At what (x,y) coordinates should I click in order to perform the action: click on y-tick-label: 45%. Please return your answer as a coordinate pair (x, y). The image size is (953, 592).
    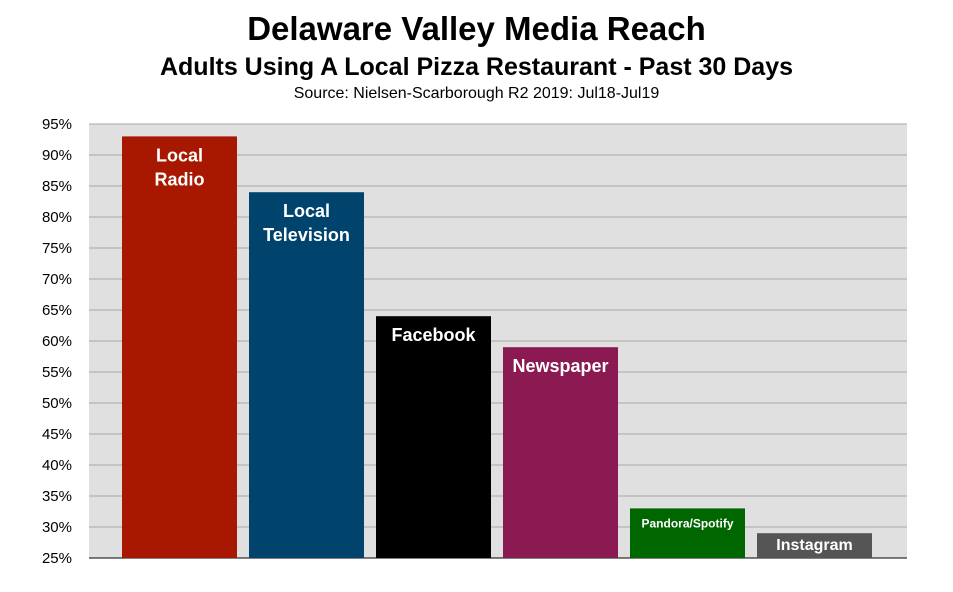
    Looking at the image, I should click on (57, 434).